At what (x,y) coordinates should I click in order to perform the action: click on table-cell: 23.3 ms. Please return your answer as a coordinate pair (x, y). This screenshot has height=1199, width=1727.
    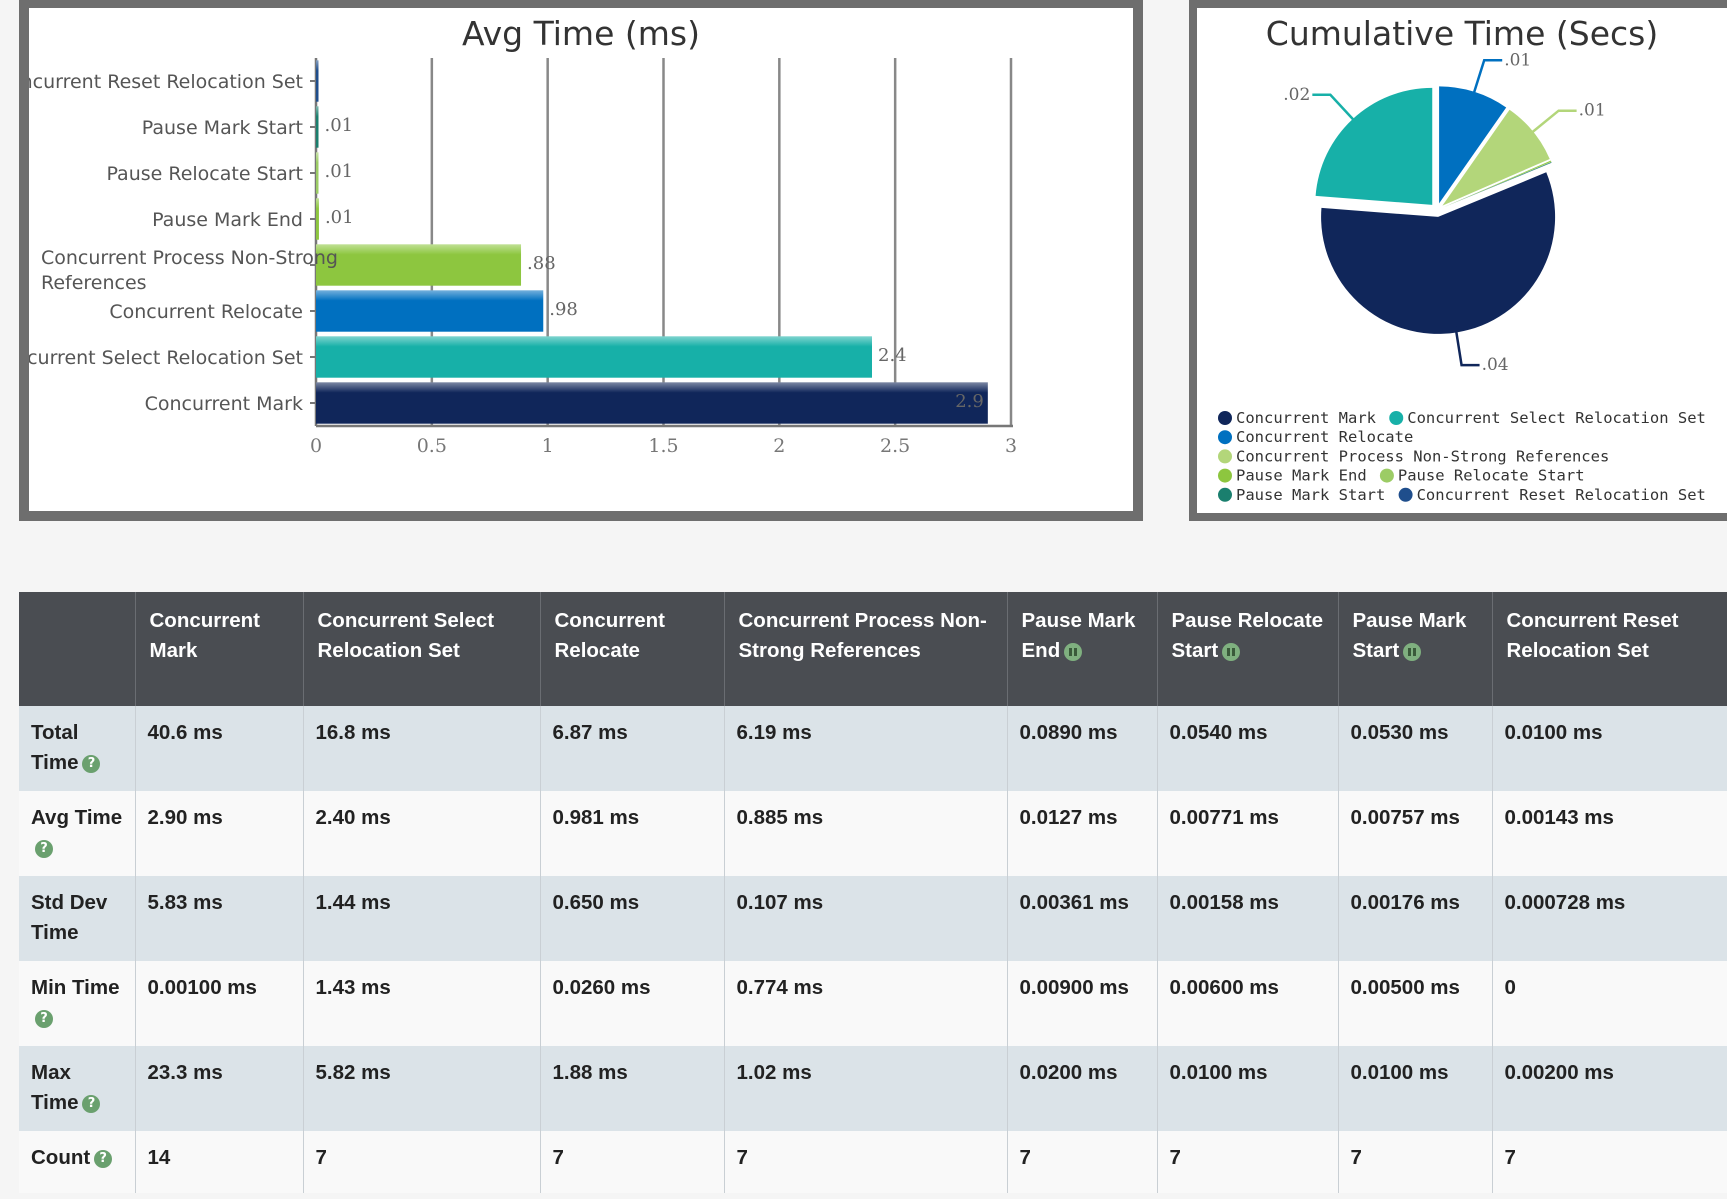
    Looking at the image, I should click on (219, 1088).